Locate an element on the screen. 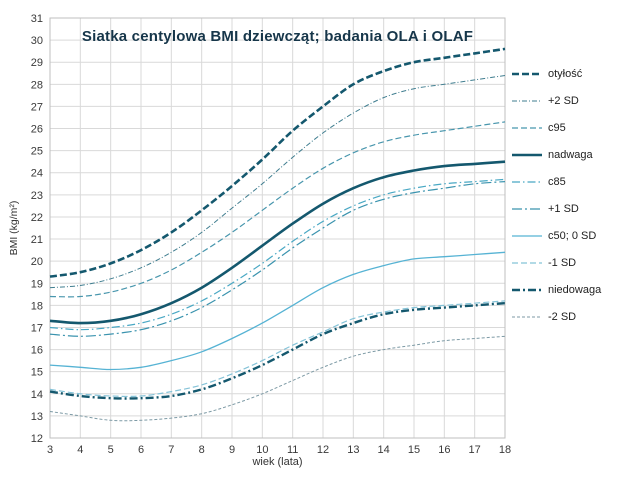 The height and width of the screenshot is (480, 640). x-tick-label: 8 is located at coordinates (202, 450).